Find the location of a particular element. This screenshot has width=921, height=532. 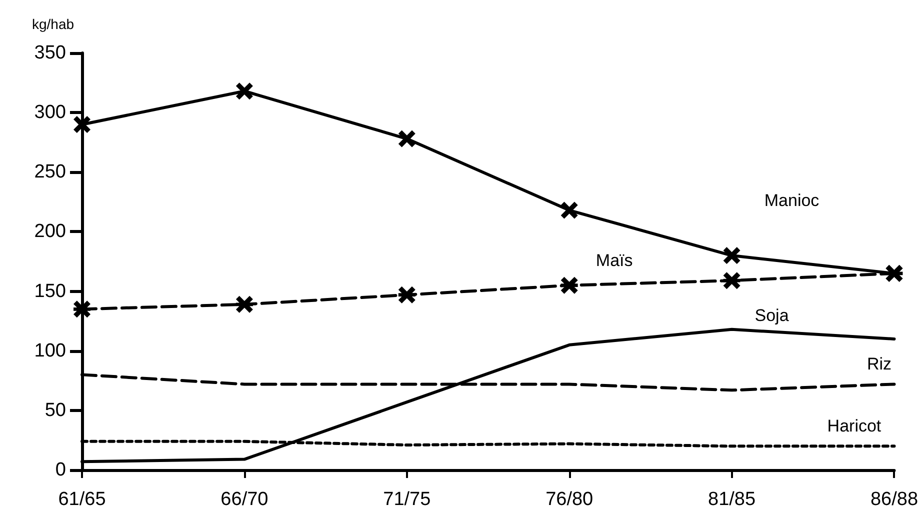

y-tick-label: 350 is located at coordinates (50, 53).